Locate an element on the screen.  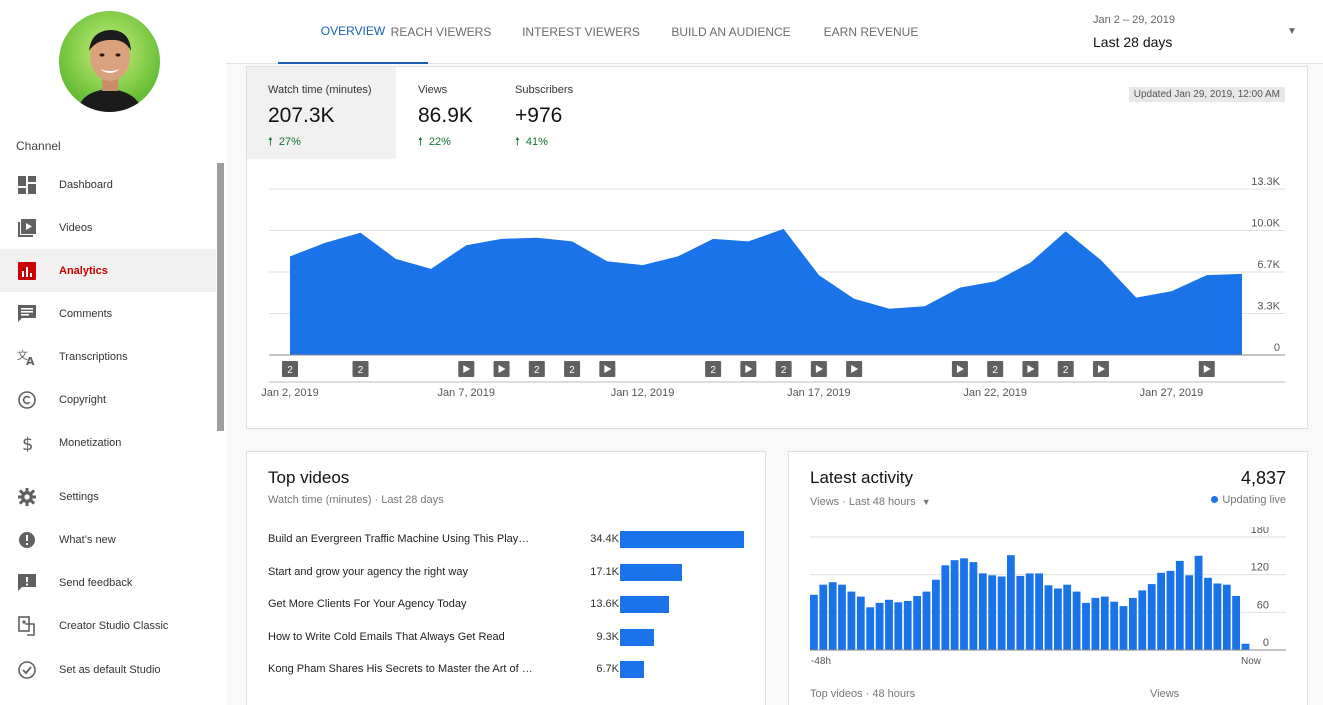
sidebar-item-creator-studio-classic: Creator Studio Classic is located at coordinates (108, 625).